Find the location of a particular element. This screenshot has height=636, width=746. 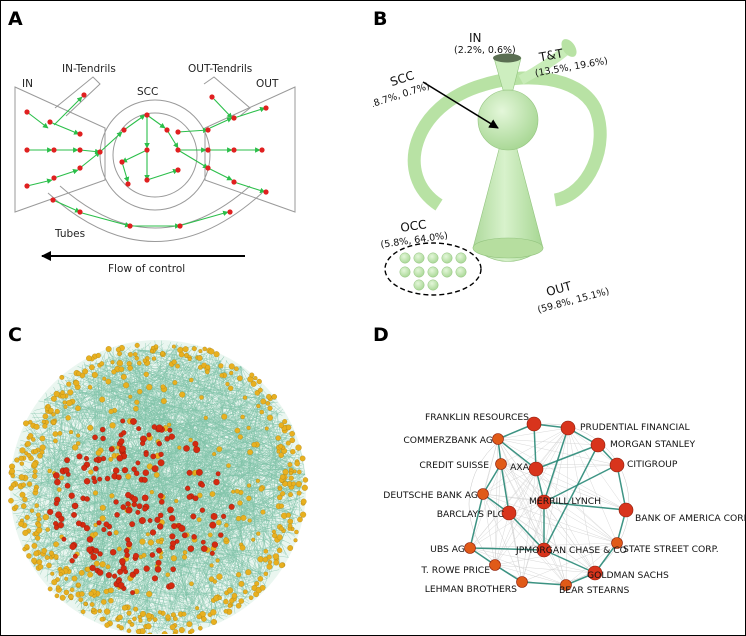

bank-label: JPMORGAN CHASE & CO is located at coordinates (571, 550).